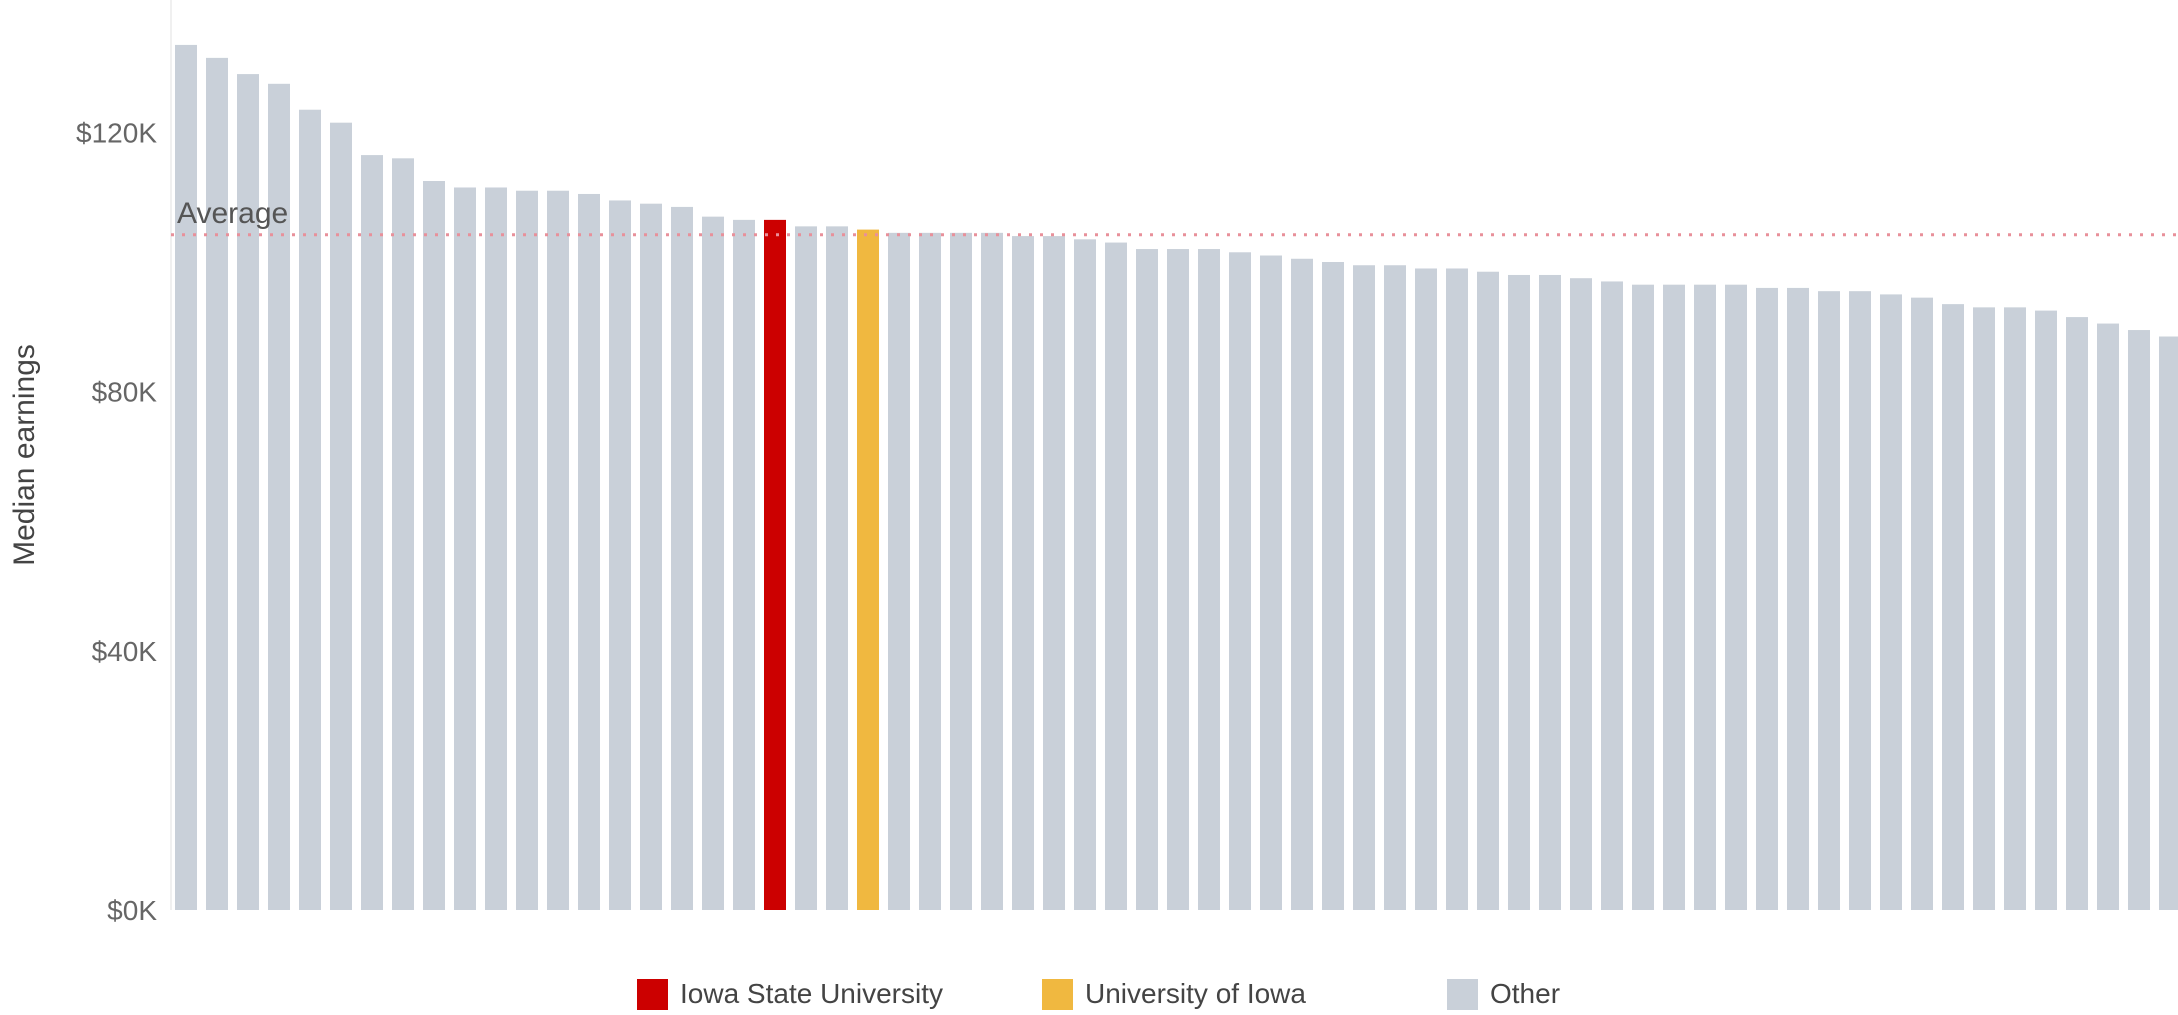 Image resolution: width=2178 pixels, height=1015 pixels. I want to click on legend-swatch-other, so click(1462, 994).